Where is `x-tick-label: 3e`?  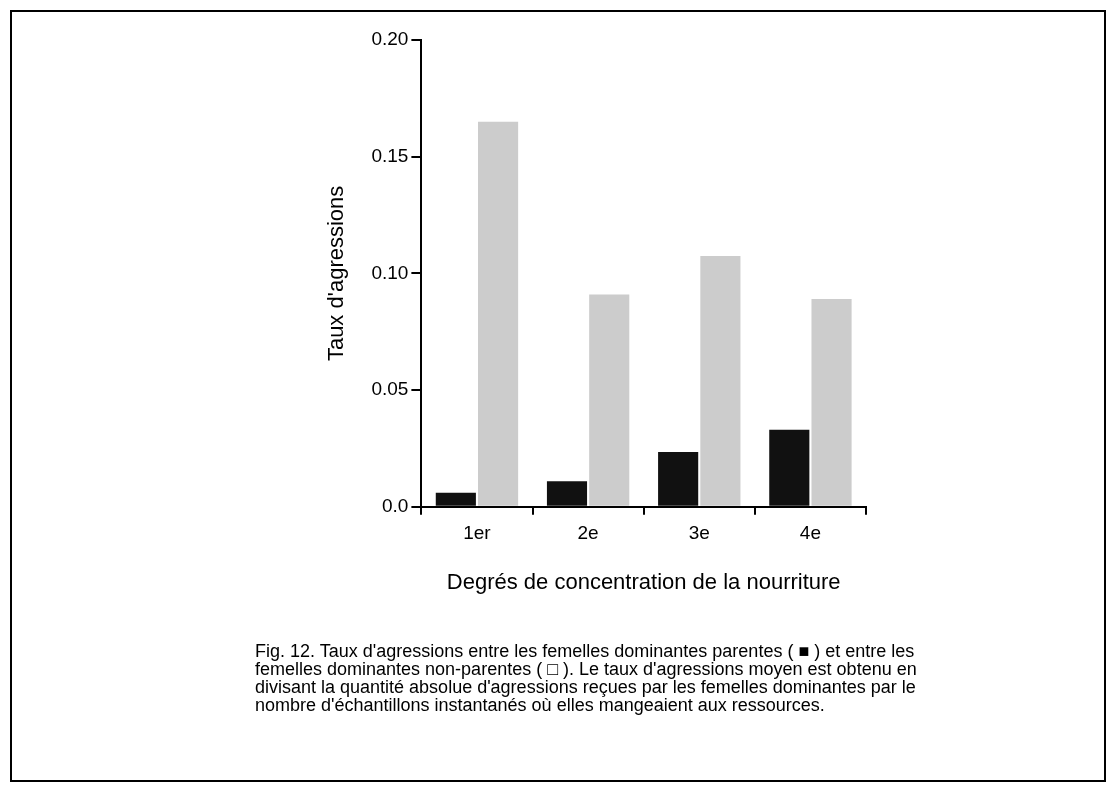 x-tick-label: 3e is located at coordinates (699, 533).